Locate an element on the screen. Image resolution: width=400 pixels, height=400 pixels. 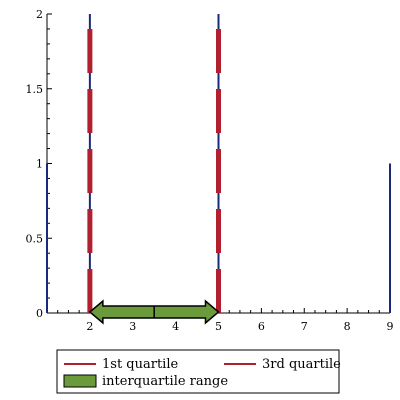
legend-label-interquartile-range: interquartile range is located at coordinates (165, 381).